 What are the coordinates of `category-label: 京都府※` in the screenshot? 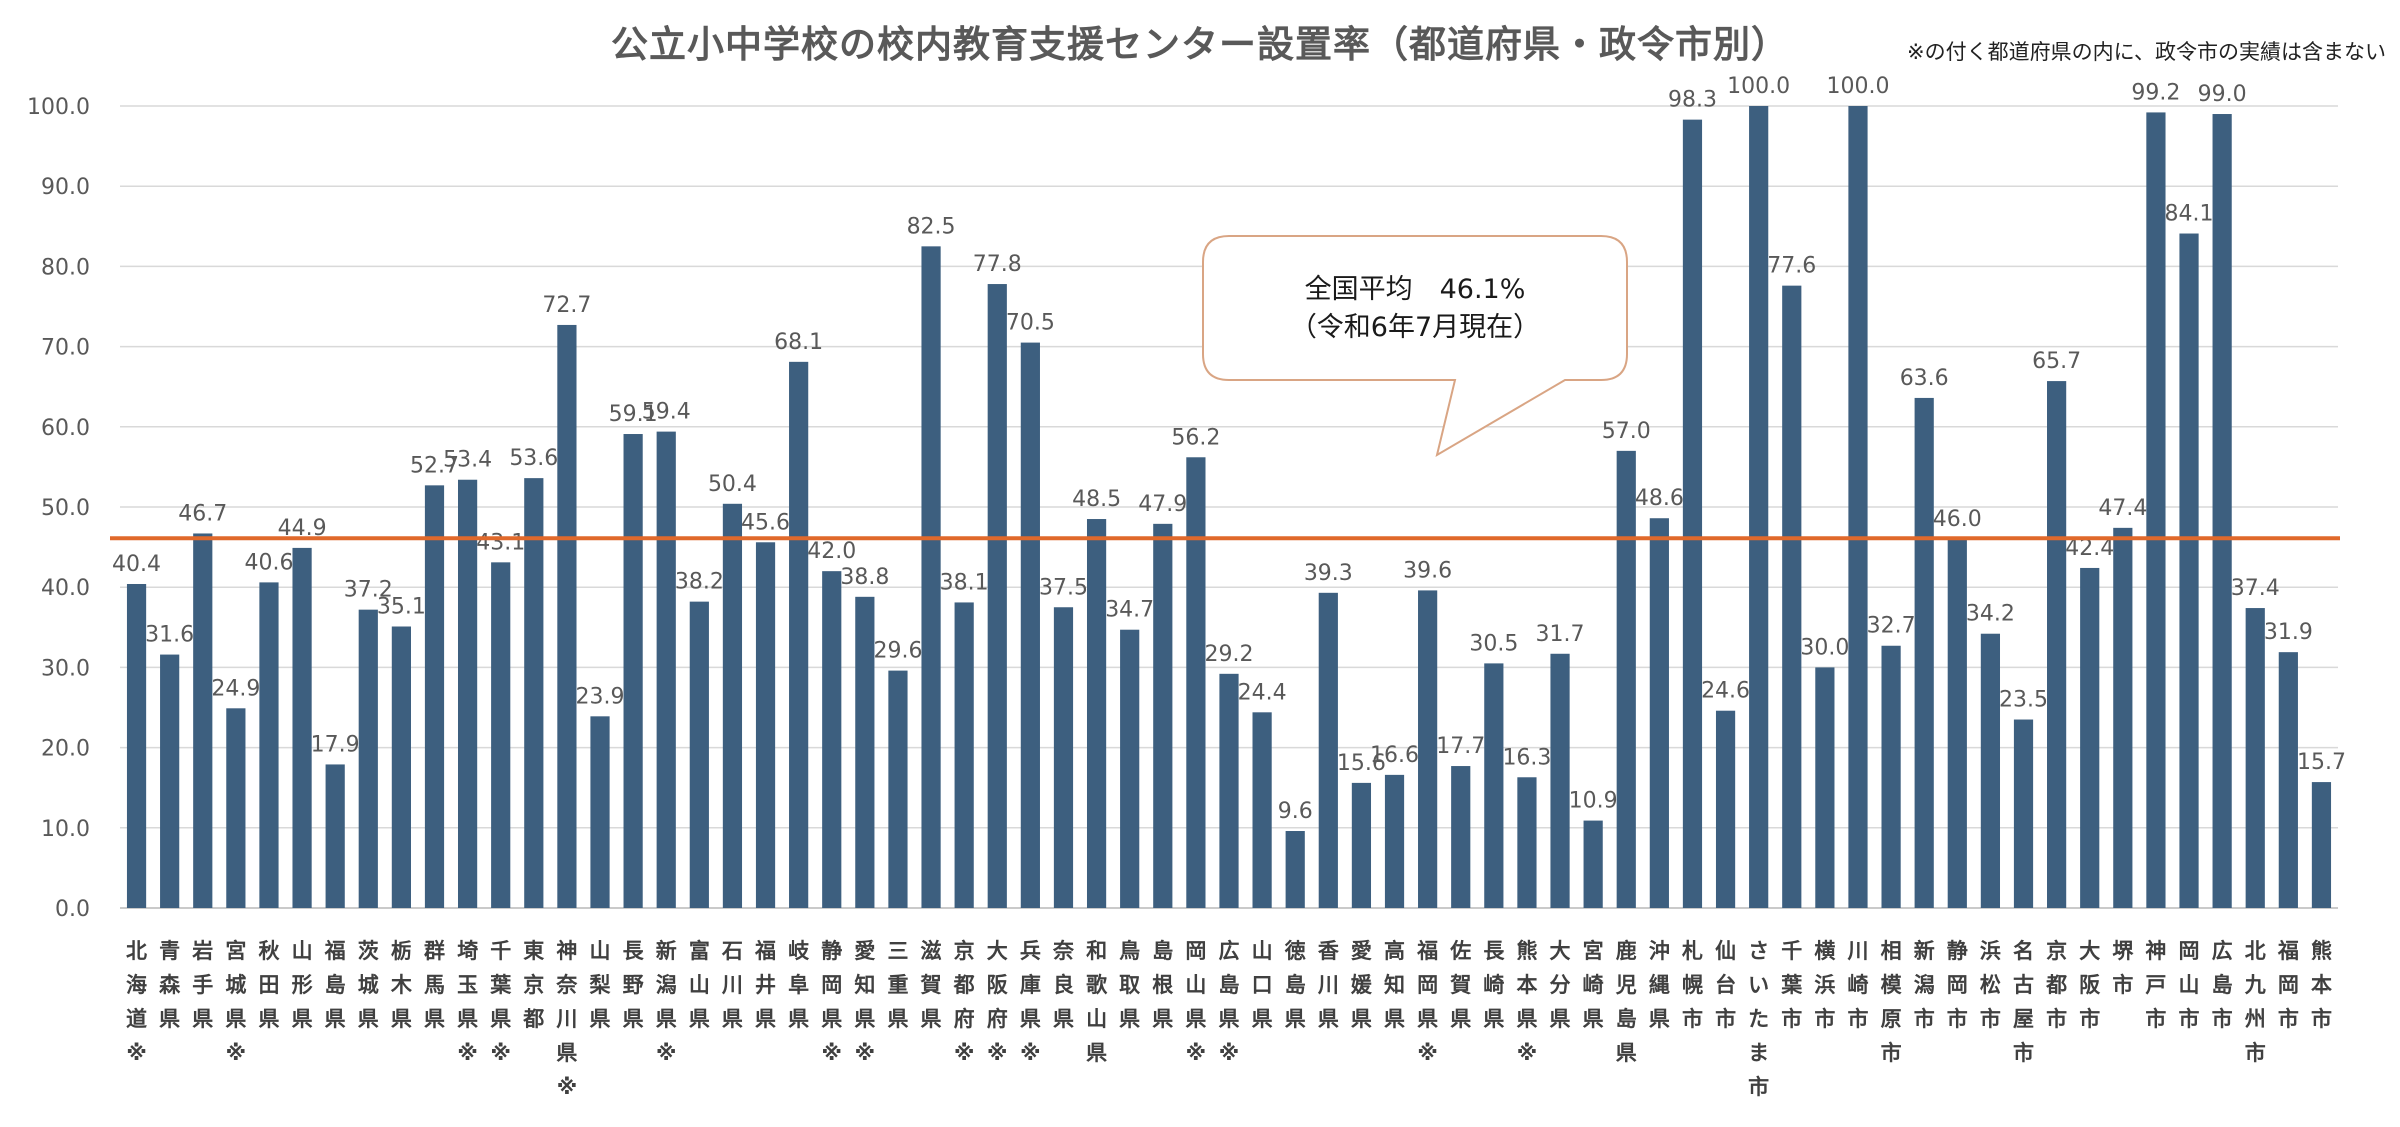 It's located at (964, 1002).